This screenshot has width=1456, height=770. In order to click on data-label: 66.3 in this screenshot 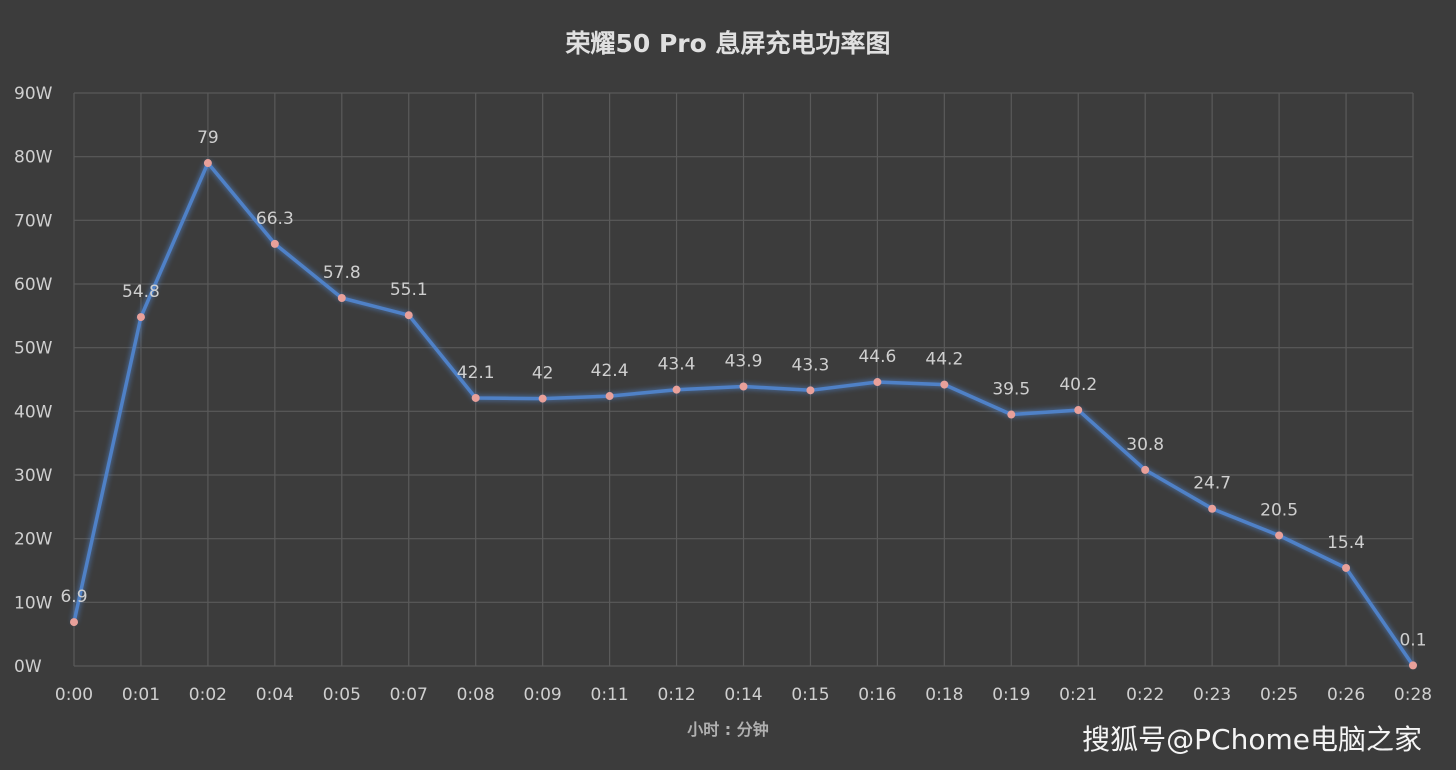, I will do `click(275, 219)`.